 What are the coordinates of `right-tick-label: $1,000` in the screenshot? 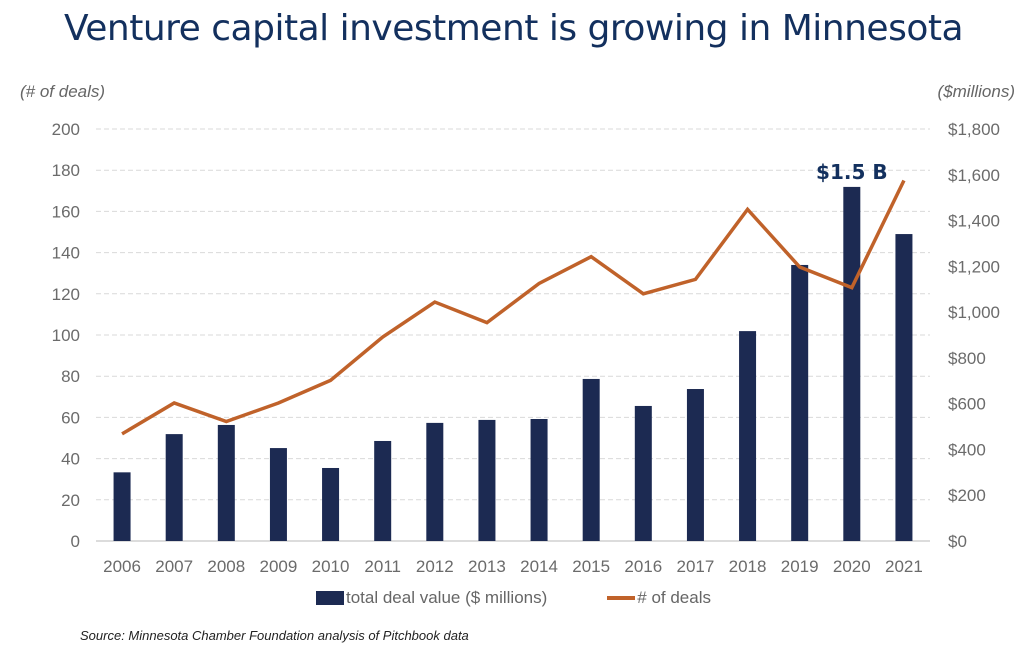 It's located at (974, 312).